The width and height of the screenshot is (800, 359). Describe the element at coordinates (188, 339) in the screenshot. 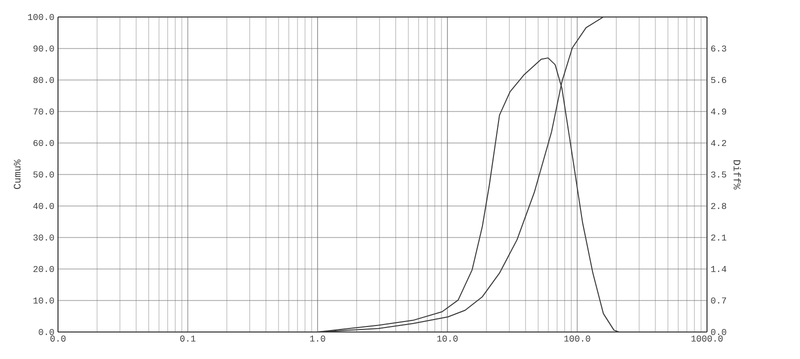

I see `x-tick-label: 0.1` at that location.